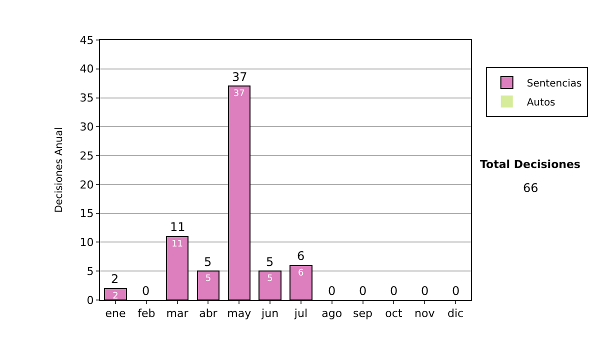 This screenshot has width=600, height=340. I want to click on y-tick-label: 40, so click(87, 69).